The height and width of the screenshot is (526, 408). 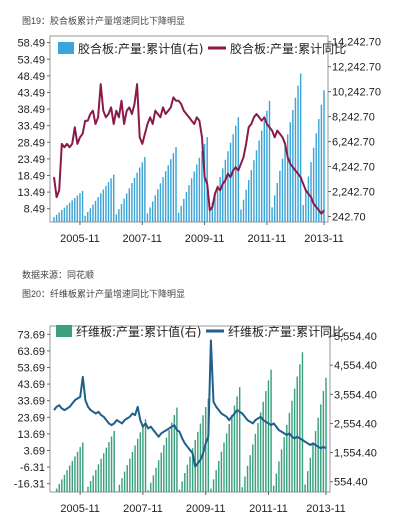 I want to click on left-tick-label: 58.49, so click(x=31, y=44).